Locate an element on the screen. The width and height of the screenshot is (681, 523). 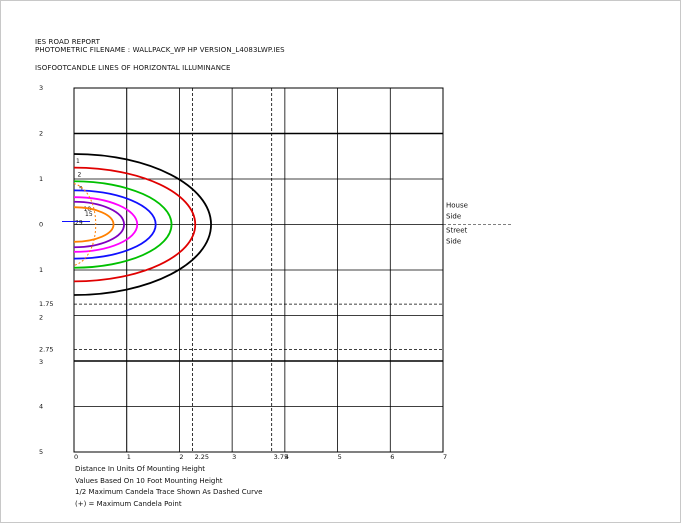
x-tick-label: 1 is located at coordinates (129, 457).